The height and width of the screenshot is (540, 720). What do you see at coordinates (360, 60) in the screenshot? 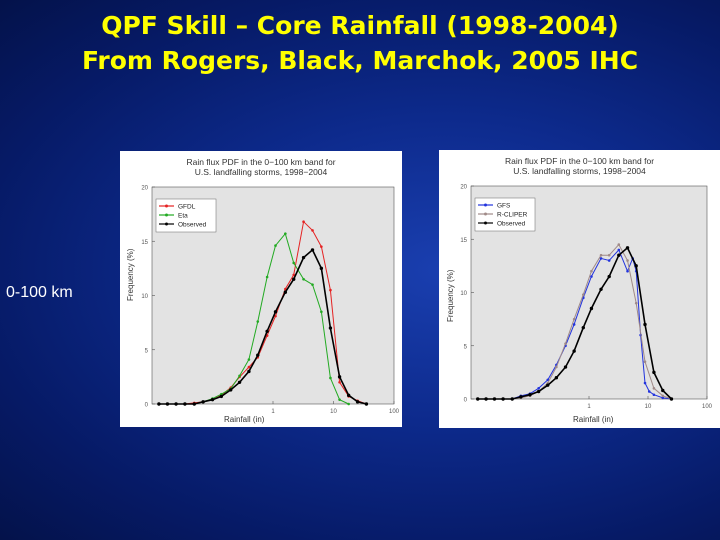
I see `slide-title-line2: From Rogers, Black, Marchok, 2005 IHC` at bounding box center [360, 60].